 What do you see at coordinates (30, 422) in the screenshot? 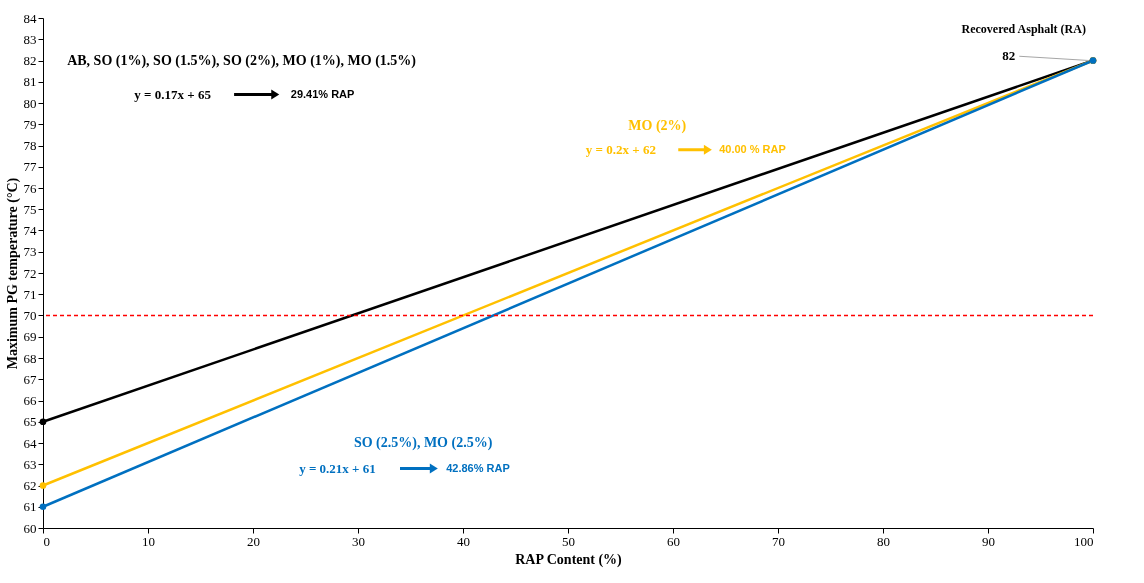
I see `y-tick-label: 65` at bounding box center [30, 422].